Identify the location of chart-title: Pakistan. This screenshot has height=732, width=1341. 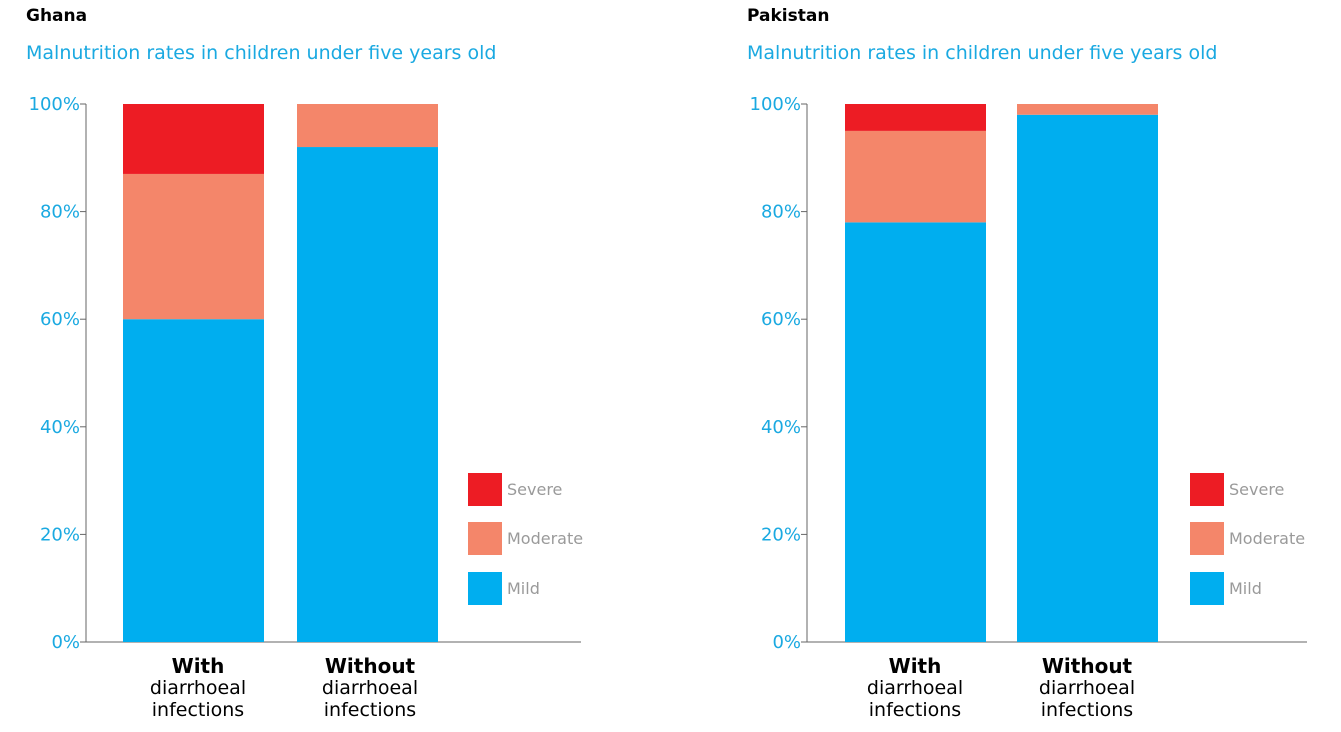
(788, 16).